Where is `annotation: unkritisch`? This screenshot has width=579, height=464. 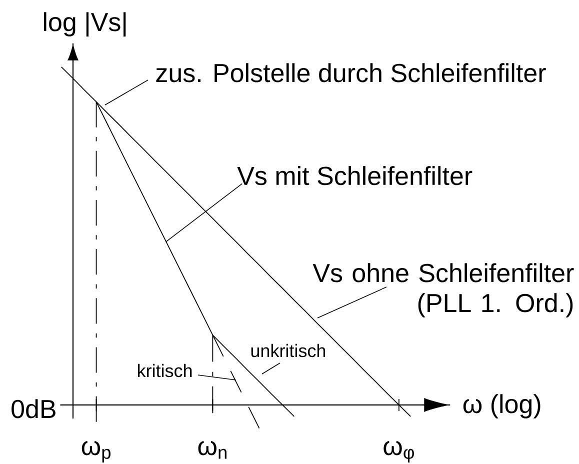 annotation: unkritisch is located at coordinates (288, 351).